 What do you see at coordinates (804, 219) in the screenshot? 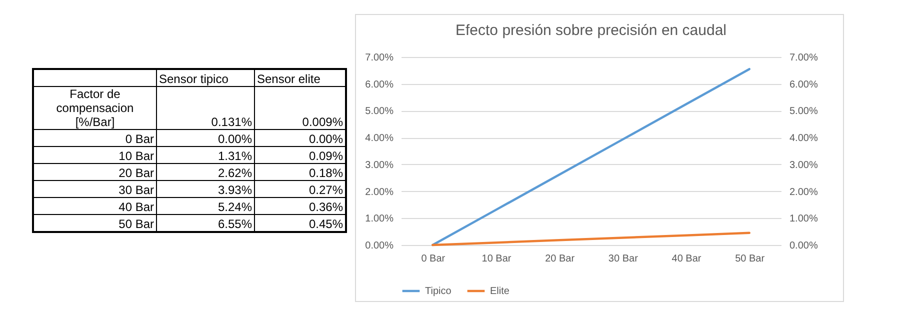
I see `y2-tick-label: 1.00%` at bounding box center [804, 219].